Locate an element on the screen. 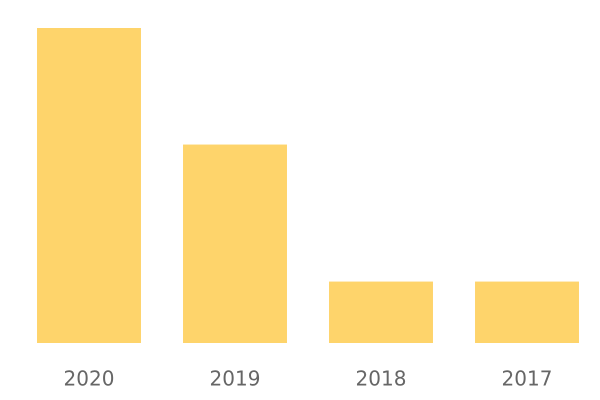 Image resolution: width=600 pixels, height=400 pixels. x-tick-label: 2020 is located at coordinates (89, 379).